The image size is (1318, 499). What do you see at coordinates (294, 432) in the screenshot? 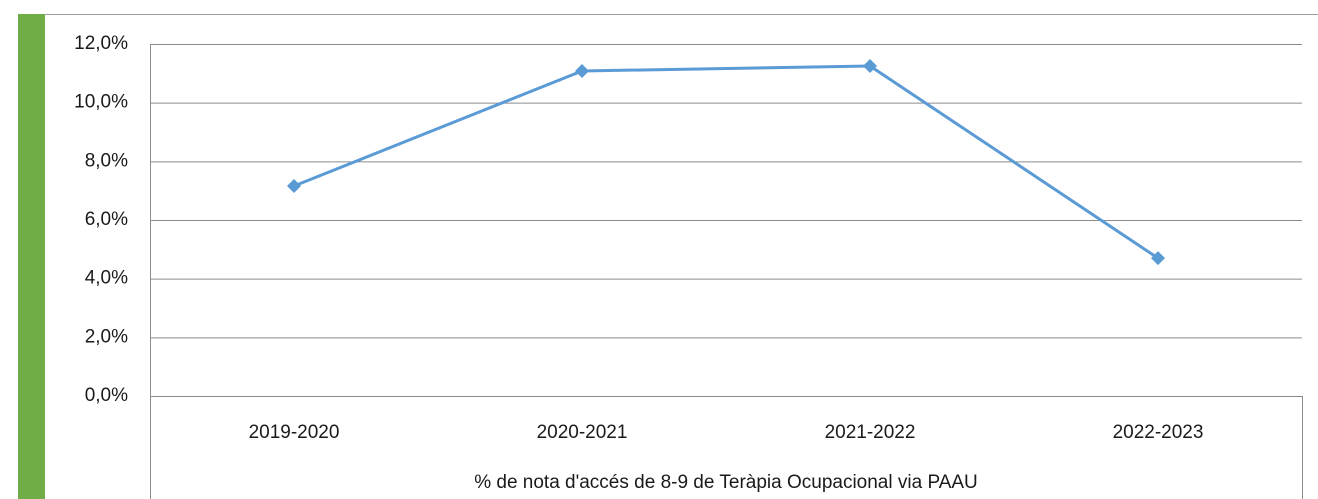
I see `x-tick-label: 2019-2020` at bounding box center [294, 432].